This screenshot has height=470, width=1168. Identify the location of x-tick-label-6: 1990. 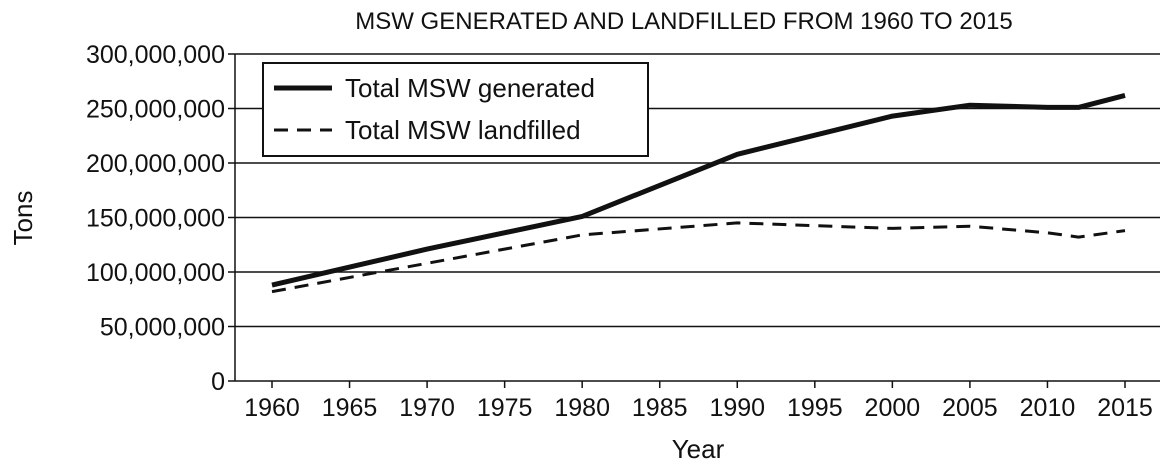
(737, 408).